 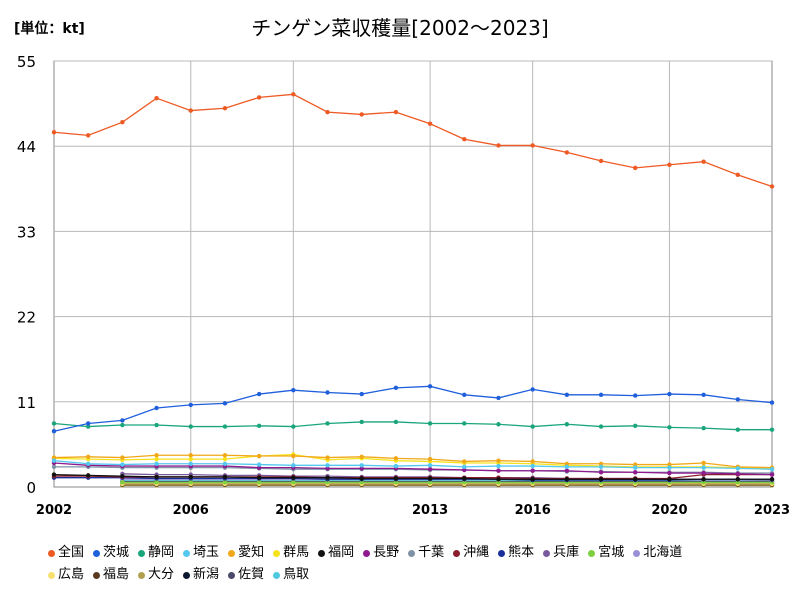 I want to click on legend-label: 北海道, so click(x=663, y=552).